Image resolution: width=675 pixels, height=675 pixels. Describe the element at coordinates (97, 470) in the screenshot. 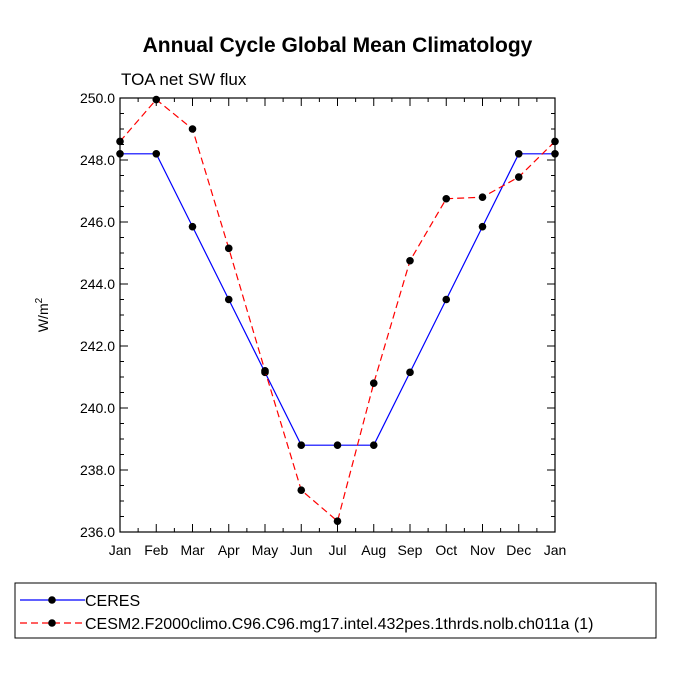

I see `y-tick-label: 238.0` at that location.